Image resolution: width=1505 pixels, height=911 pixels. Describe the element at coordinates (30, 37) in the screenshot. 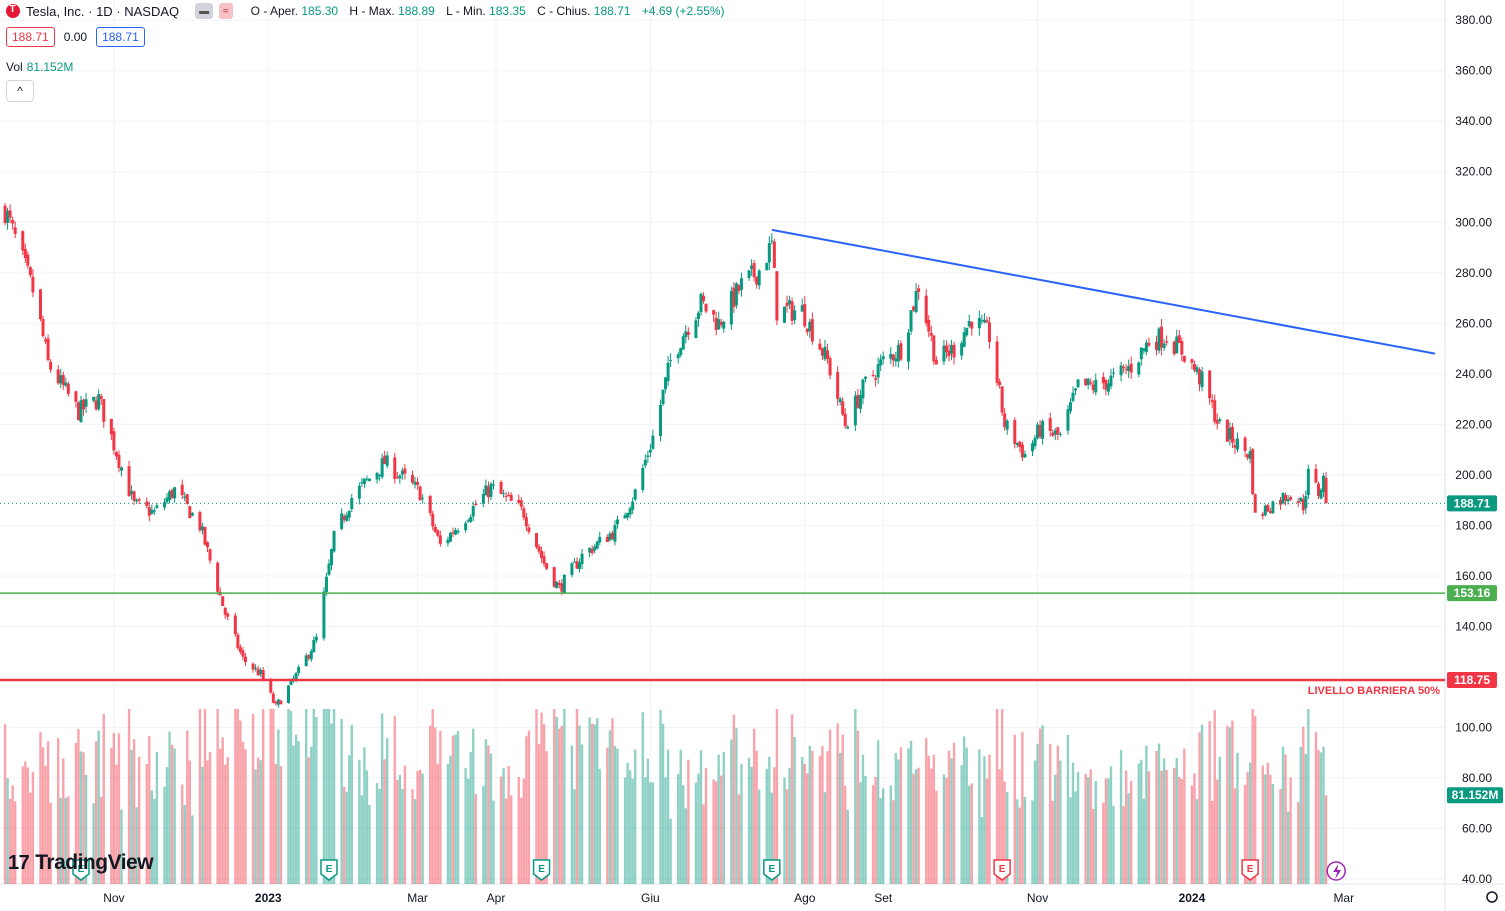

I see `bid-box: 188.71` at that location.